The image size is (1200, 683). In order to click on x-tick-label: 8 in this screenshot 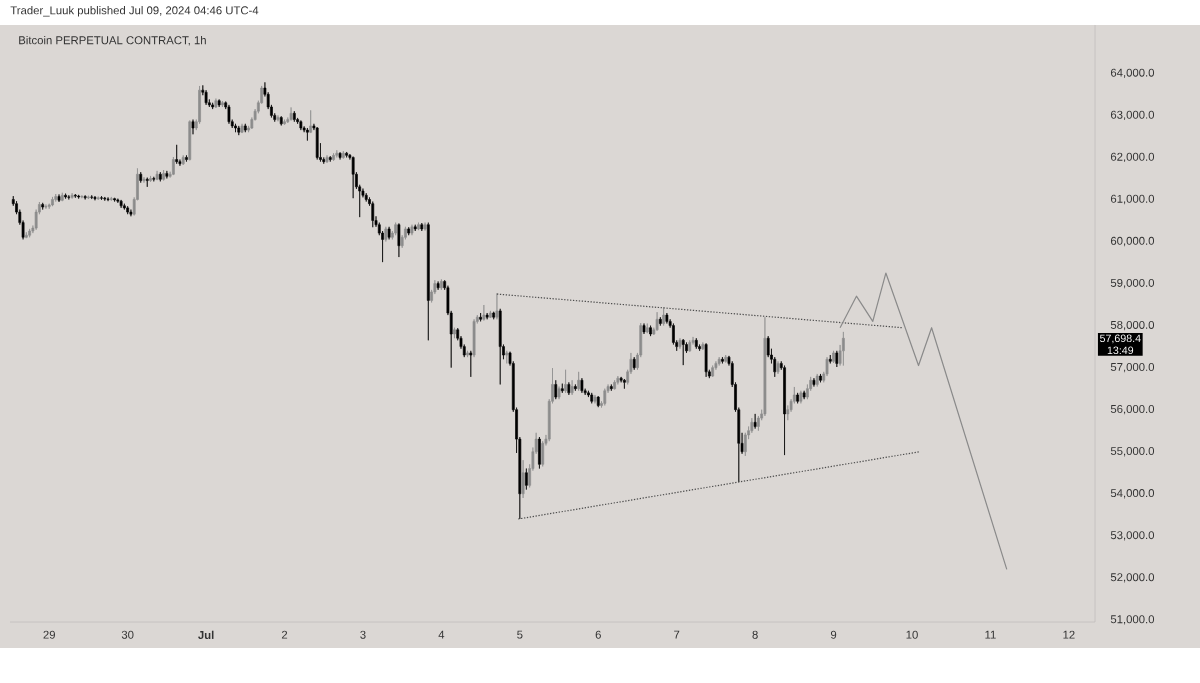, I will do `click(755, 634)`.